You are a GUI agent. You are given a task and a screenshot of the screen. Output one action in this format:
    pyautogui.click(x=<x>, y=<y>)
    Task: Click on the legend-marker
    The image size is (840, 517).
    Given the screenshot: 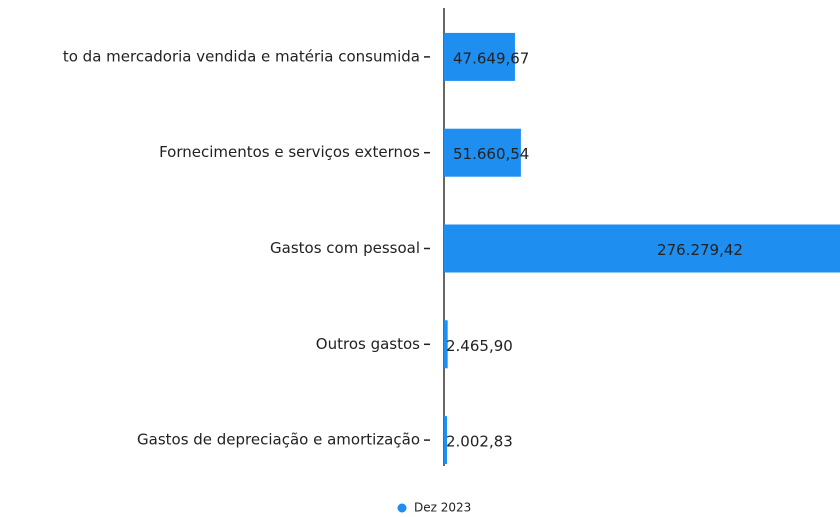 What is the action you would take?
    pyautogui.click(x=402, y=508)
    